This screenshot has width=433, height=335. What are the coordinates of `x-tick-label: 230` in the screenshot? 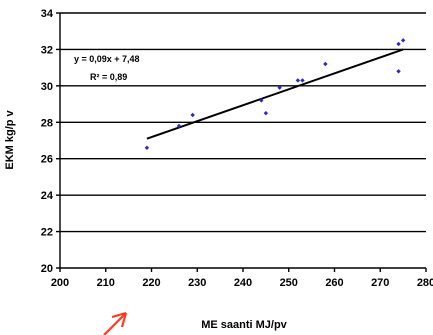 It's located at (197, 283).